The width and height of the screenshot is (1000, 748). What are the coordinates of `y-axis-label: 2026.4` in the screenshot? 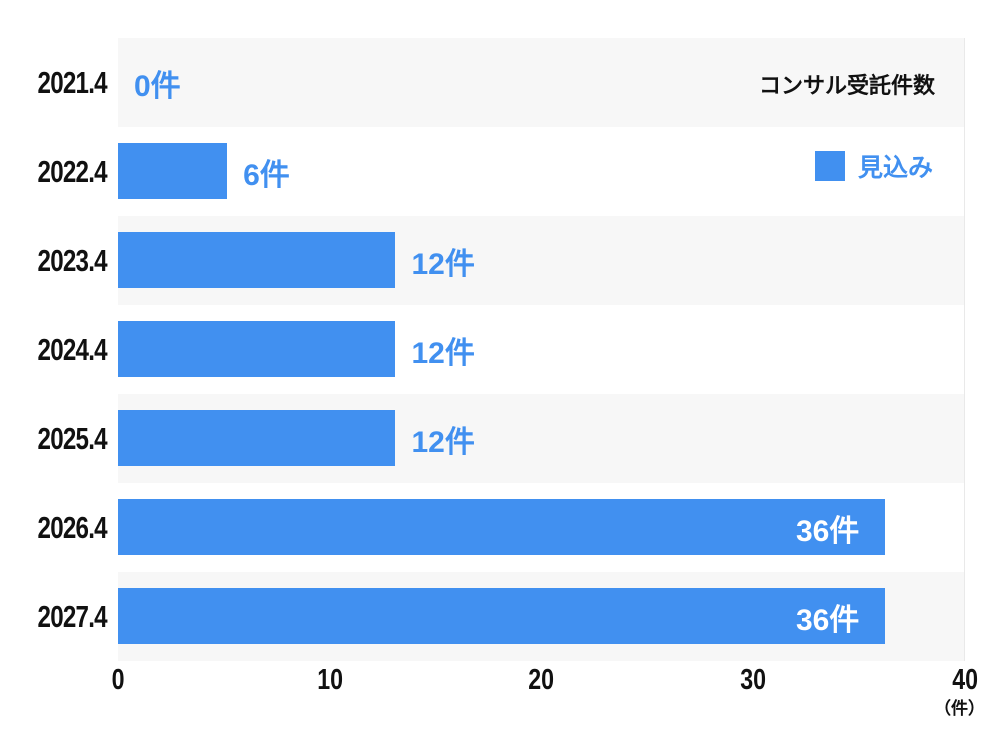 It's located at (72, 527).